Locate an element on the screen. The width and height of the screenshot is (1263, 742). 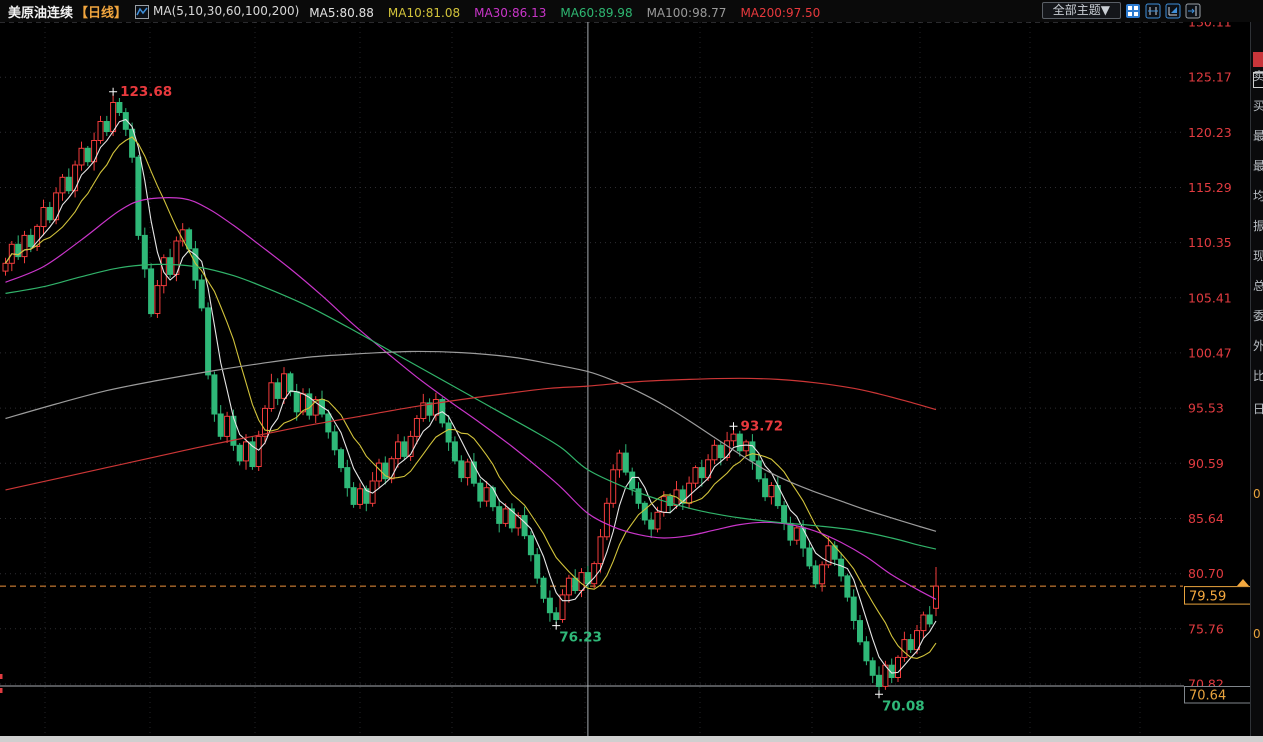
svg-text: 123.68 is located at coordinates (146, 92).